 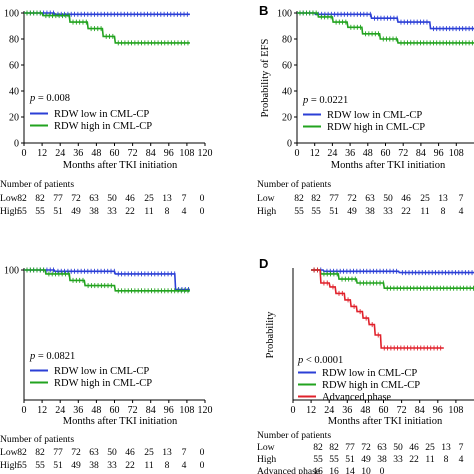 I want to click on risk-count: 11, so click(x=429, y=459).